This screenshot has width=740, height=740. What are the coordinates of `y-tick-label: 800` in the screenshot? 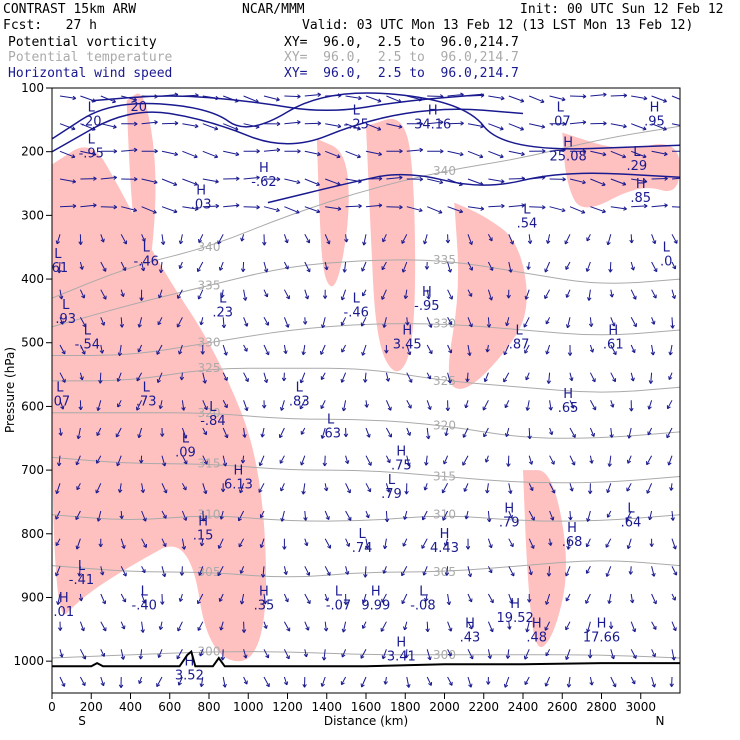 It's located at (32, 534).